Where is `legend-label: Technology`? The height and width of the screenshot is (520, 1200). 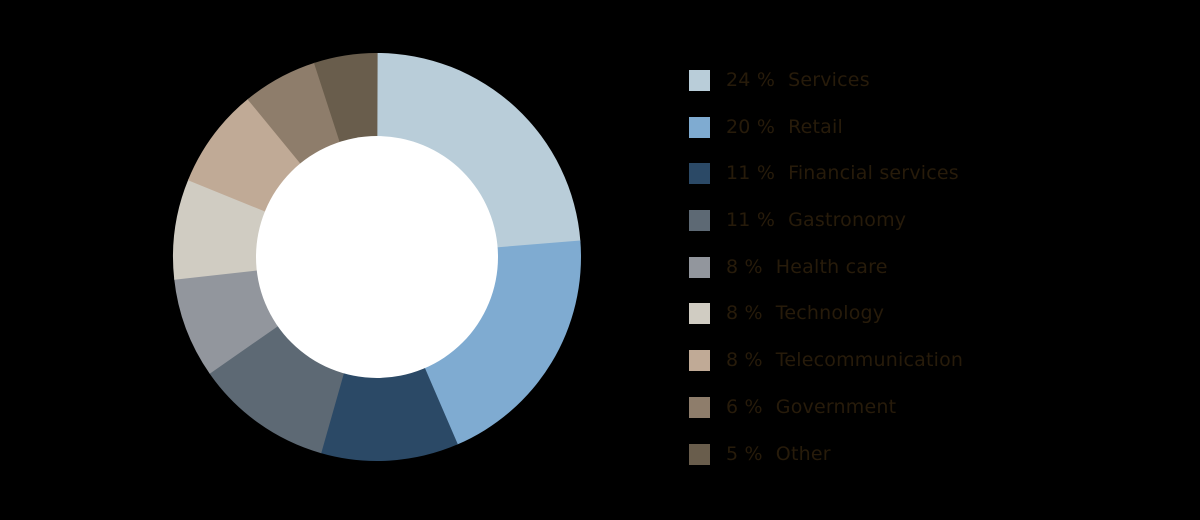
legend-label: Technology is located at coordinates (830, 313).